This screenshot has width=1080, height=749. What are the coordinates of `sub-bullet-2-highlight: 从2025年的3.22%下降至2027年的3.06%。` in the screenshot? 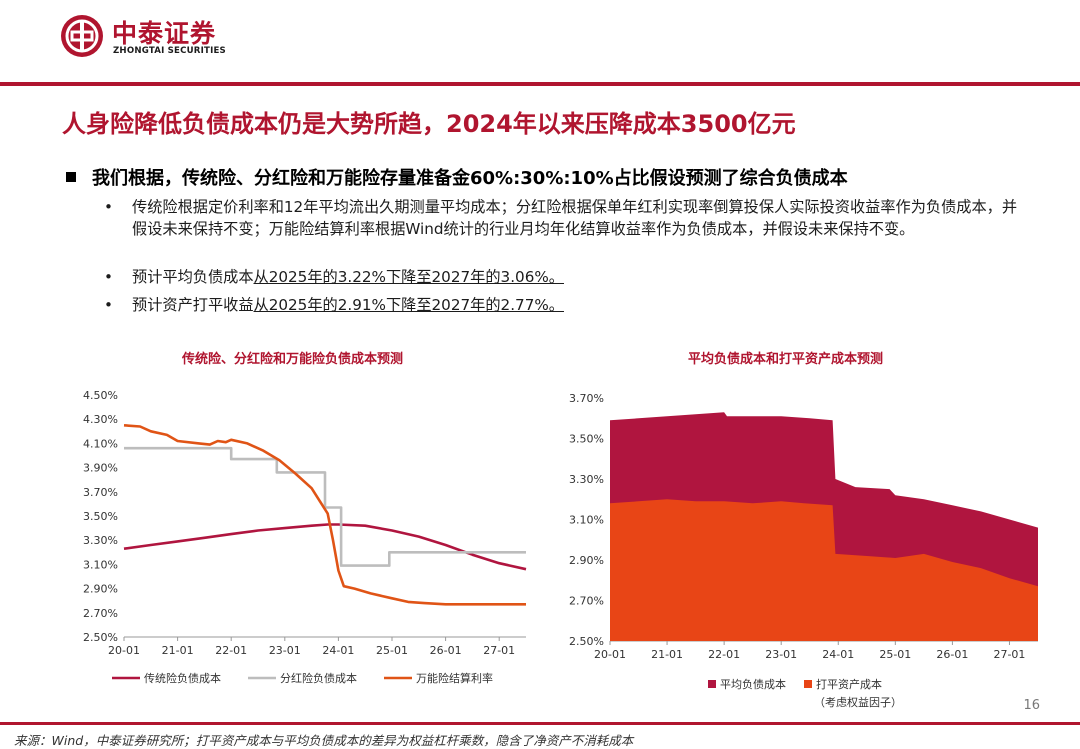 It's located at (408, 277).